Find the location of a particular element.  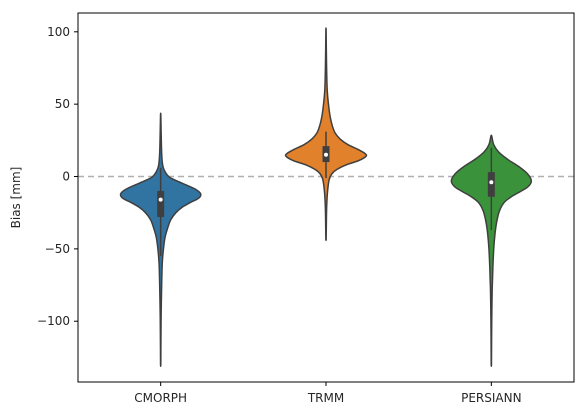

violin-trmm is located at coordinates (326, 134).